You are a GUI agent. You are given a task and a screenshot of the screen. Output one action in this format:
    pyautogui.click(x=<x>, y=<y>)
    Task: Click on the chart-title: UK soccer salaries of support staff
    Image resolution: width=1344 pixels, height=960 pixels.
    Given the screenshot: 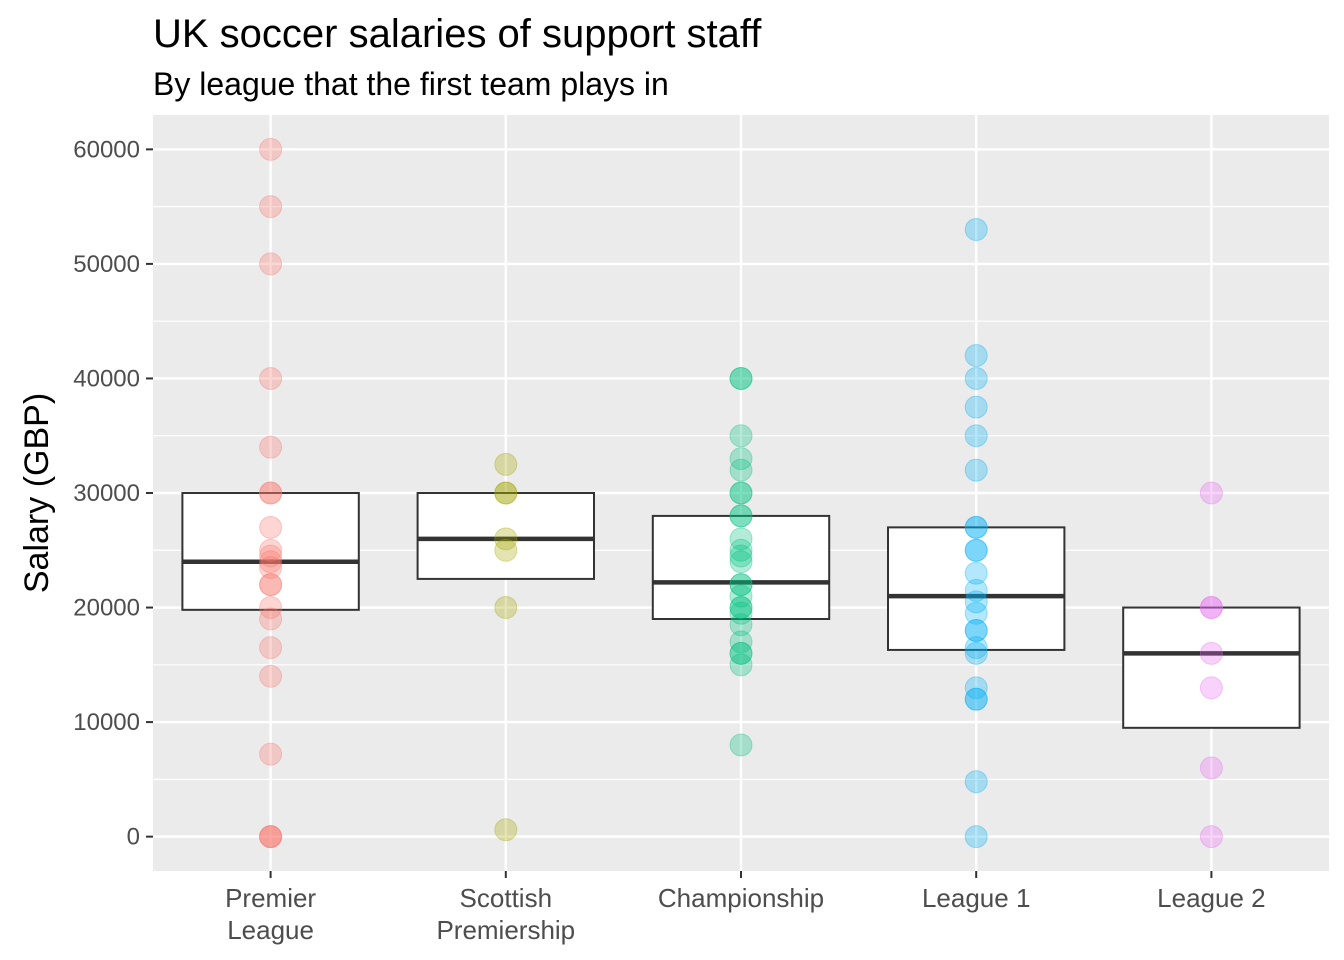 What is the action you would take?
    pyautogui.click(x=457, y=34)
    